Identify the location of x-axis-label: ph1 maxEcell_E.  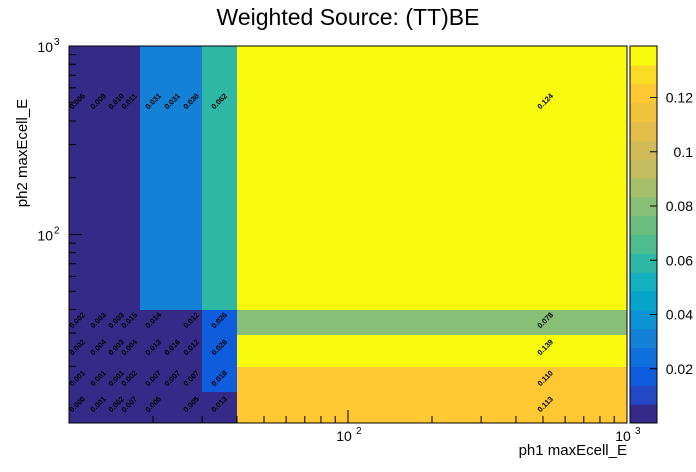
(573, 450).